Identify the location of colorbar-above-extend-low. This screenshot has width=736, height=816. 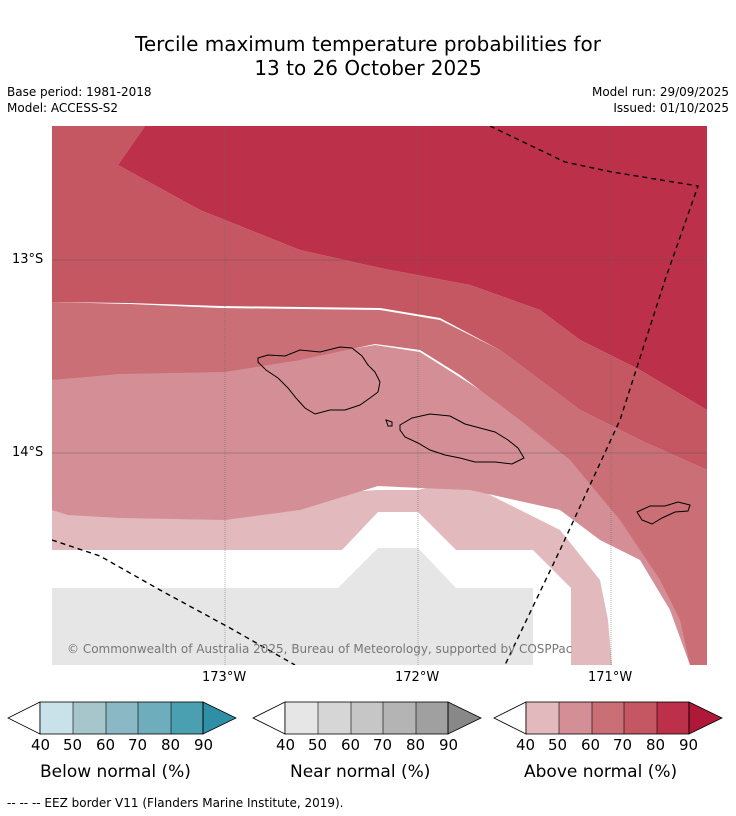
(510, 718).